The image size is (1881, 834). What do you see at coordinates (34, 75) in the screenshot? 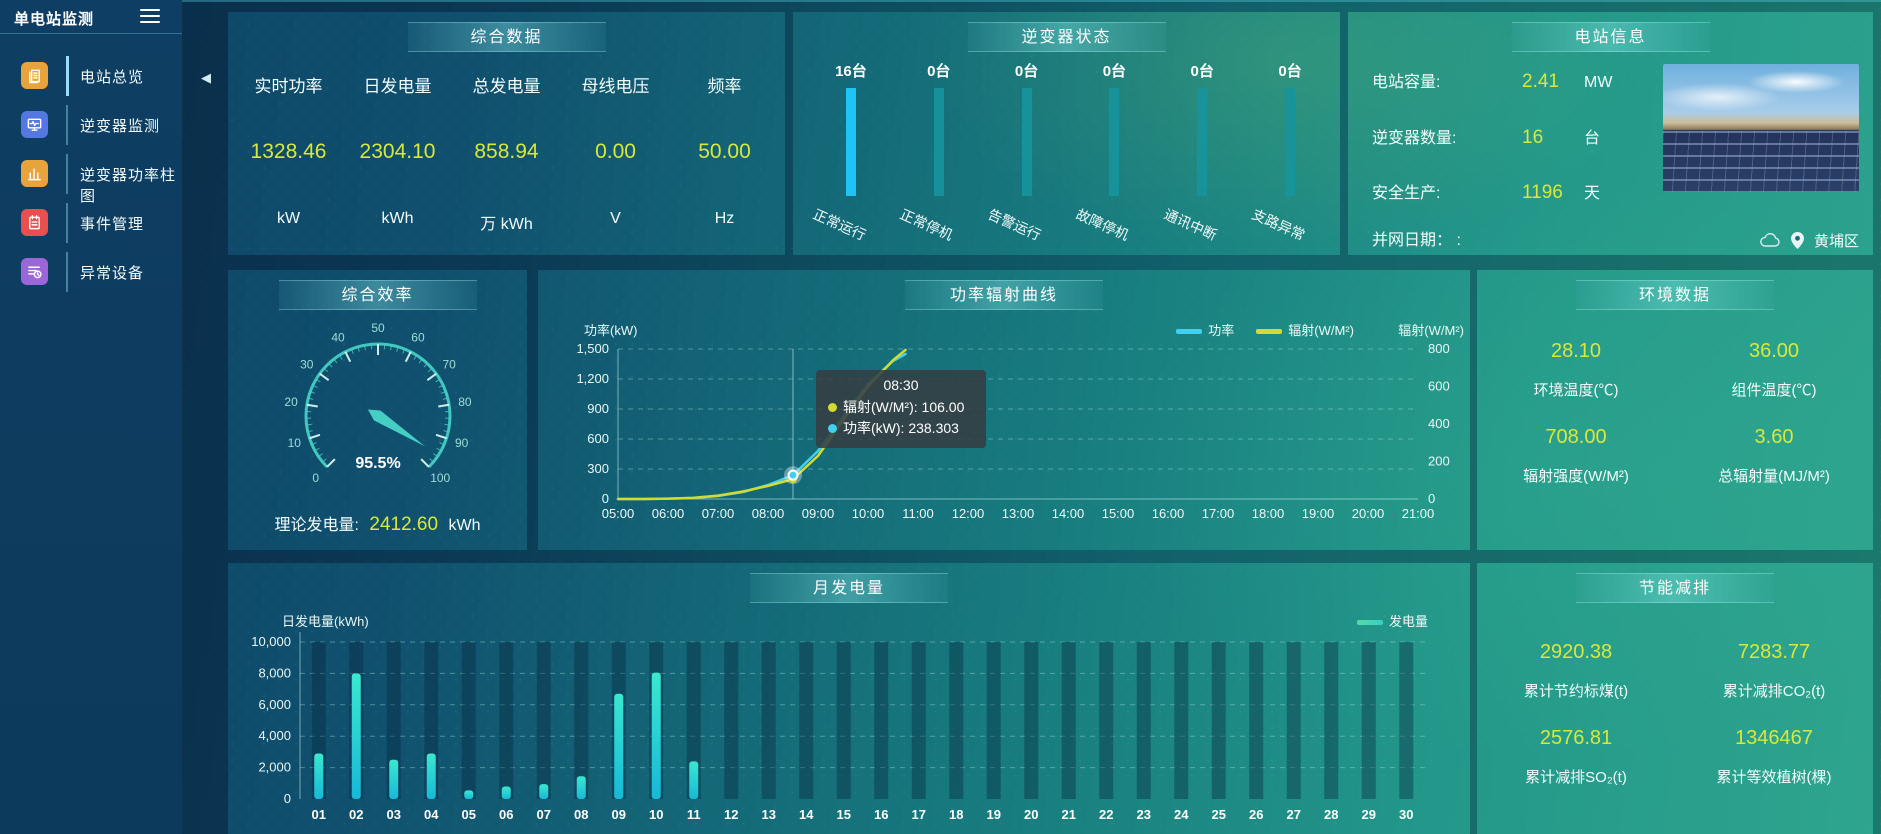
I see `overview-icon` at bounding box center [34, 75].